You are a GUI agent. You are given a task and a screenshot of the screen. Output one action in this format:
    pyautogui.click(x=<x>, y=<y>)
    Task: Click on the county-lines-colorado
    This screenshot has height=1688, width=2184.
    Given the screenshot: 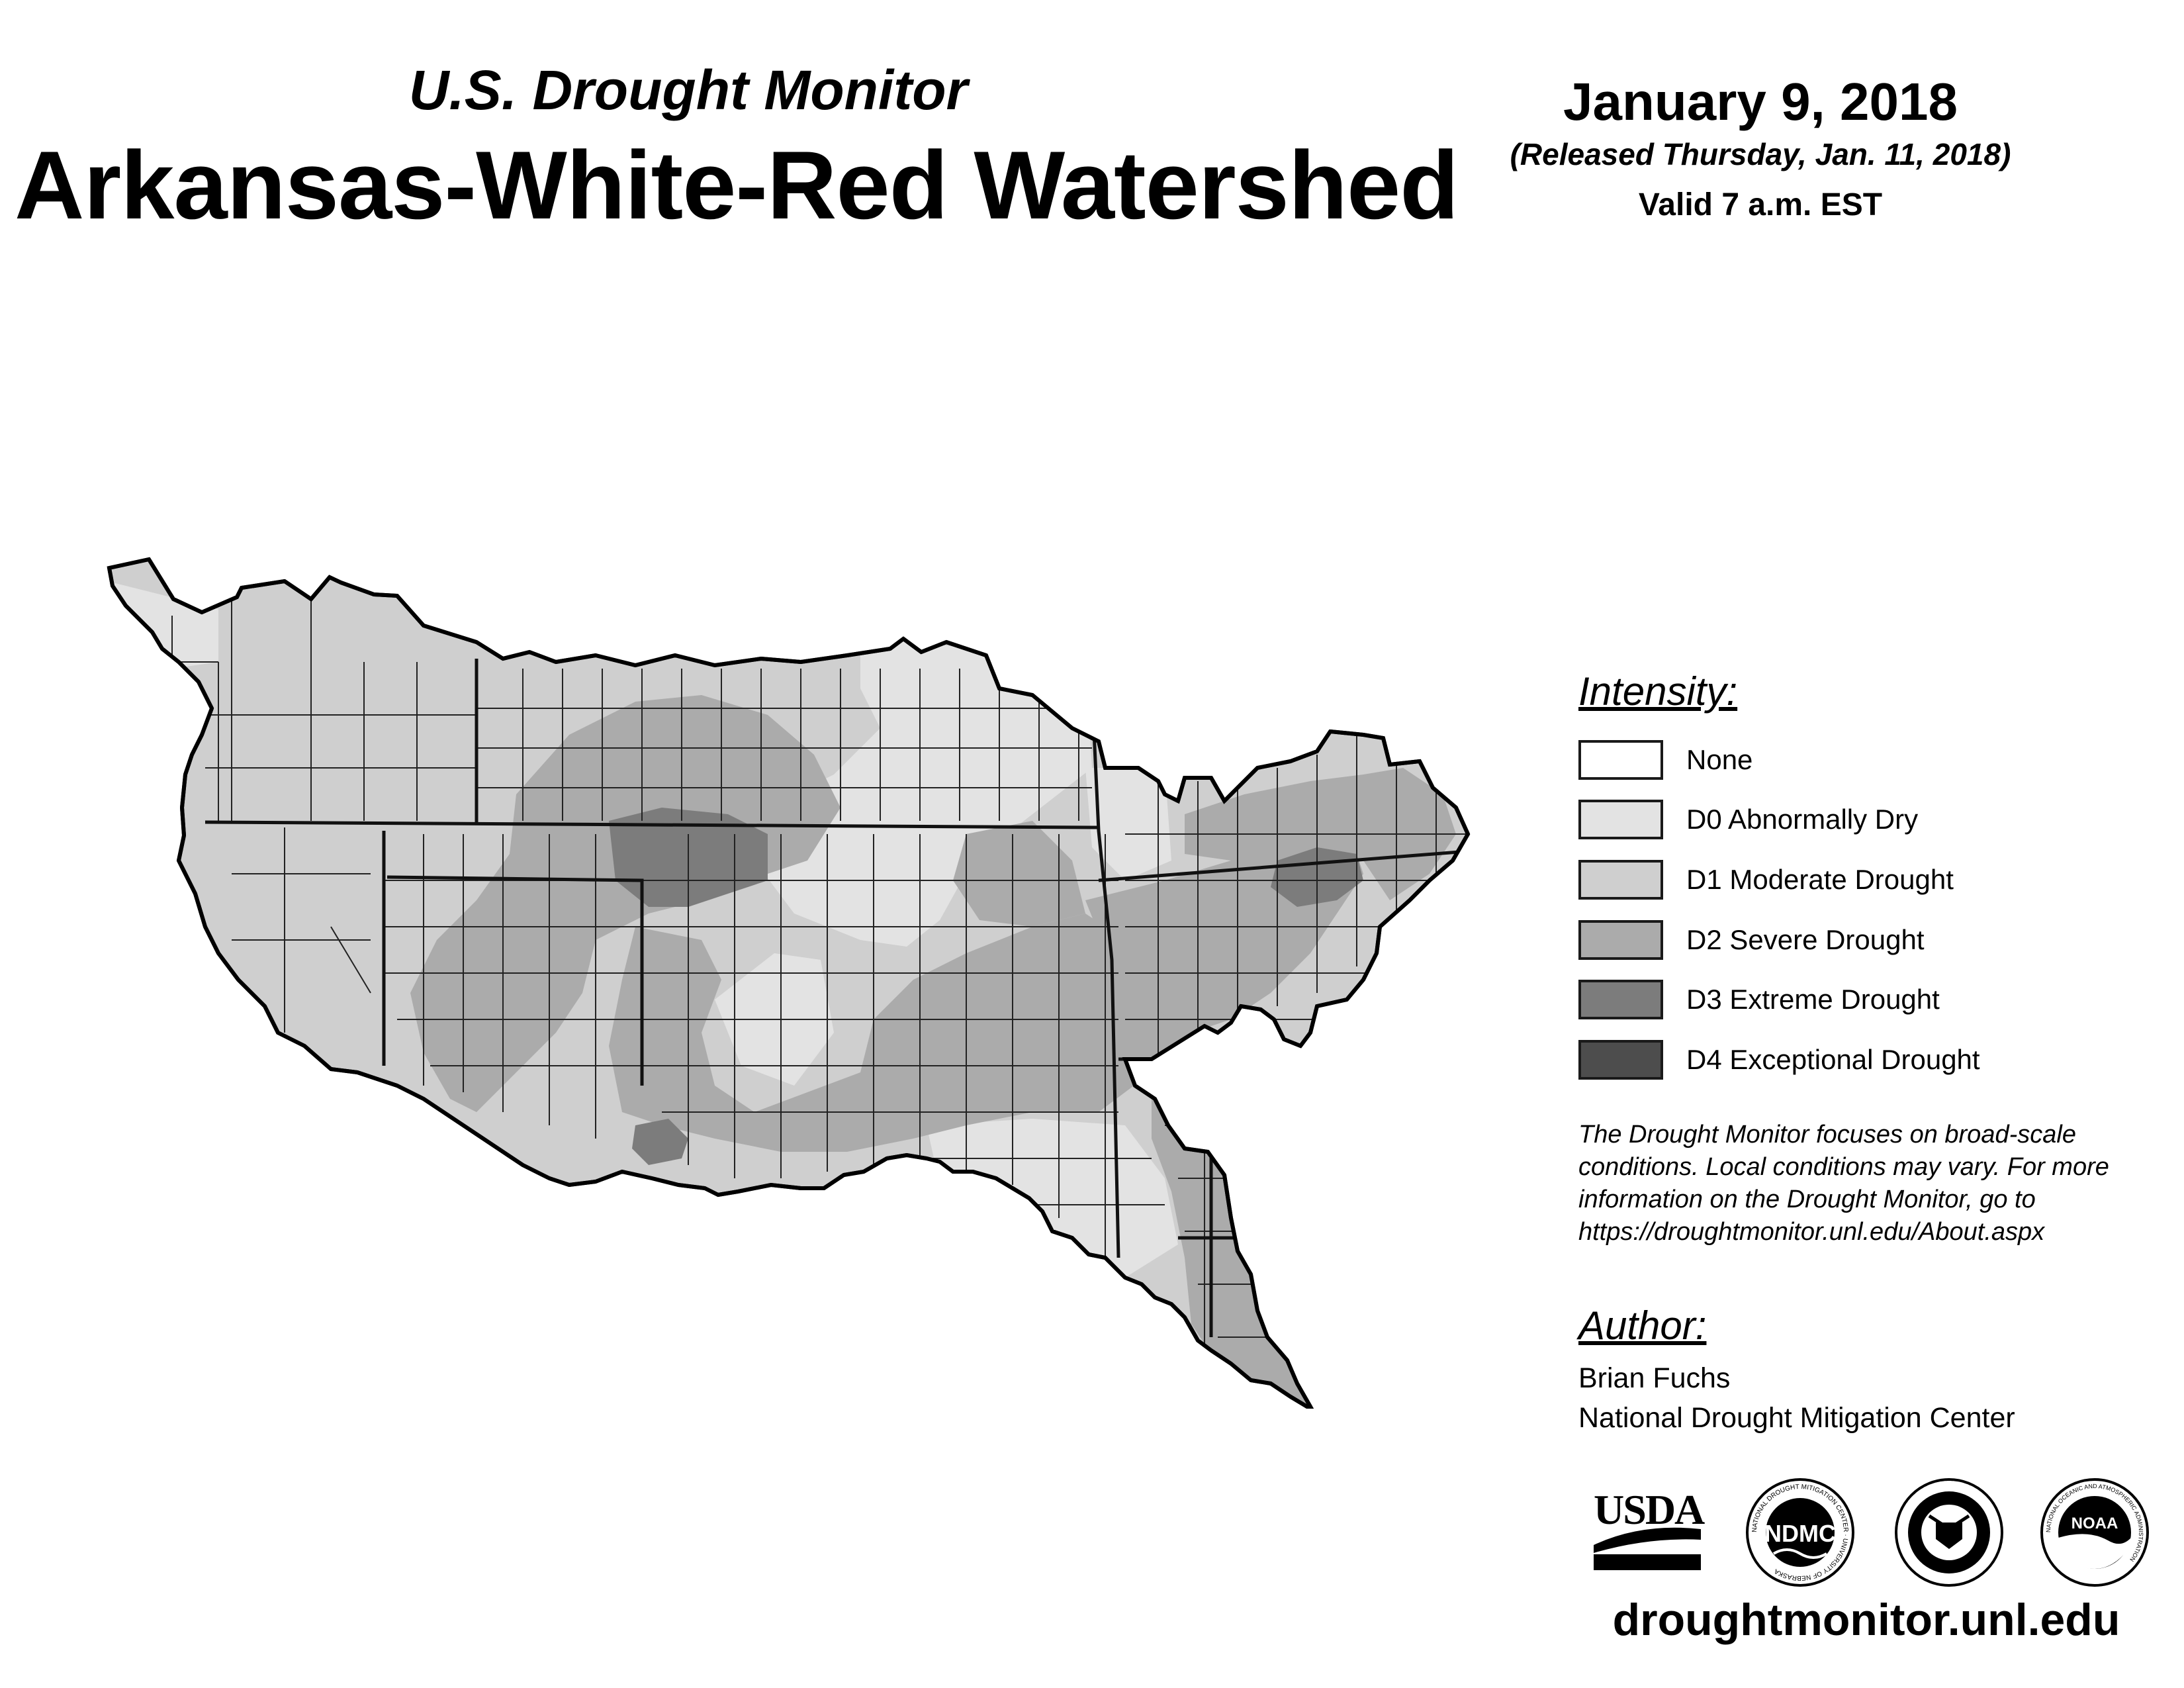 What is the action you would take?
    pyautogui.click(x=354, y=708)
    